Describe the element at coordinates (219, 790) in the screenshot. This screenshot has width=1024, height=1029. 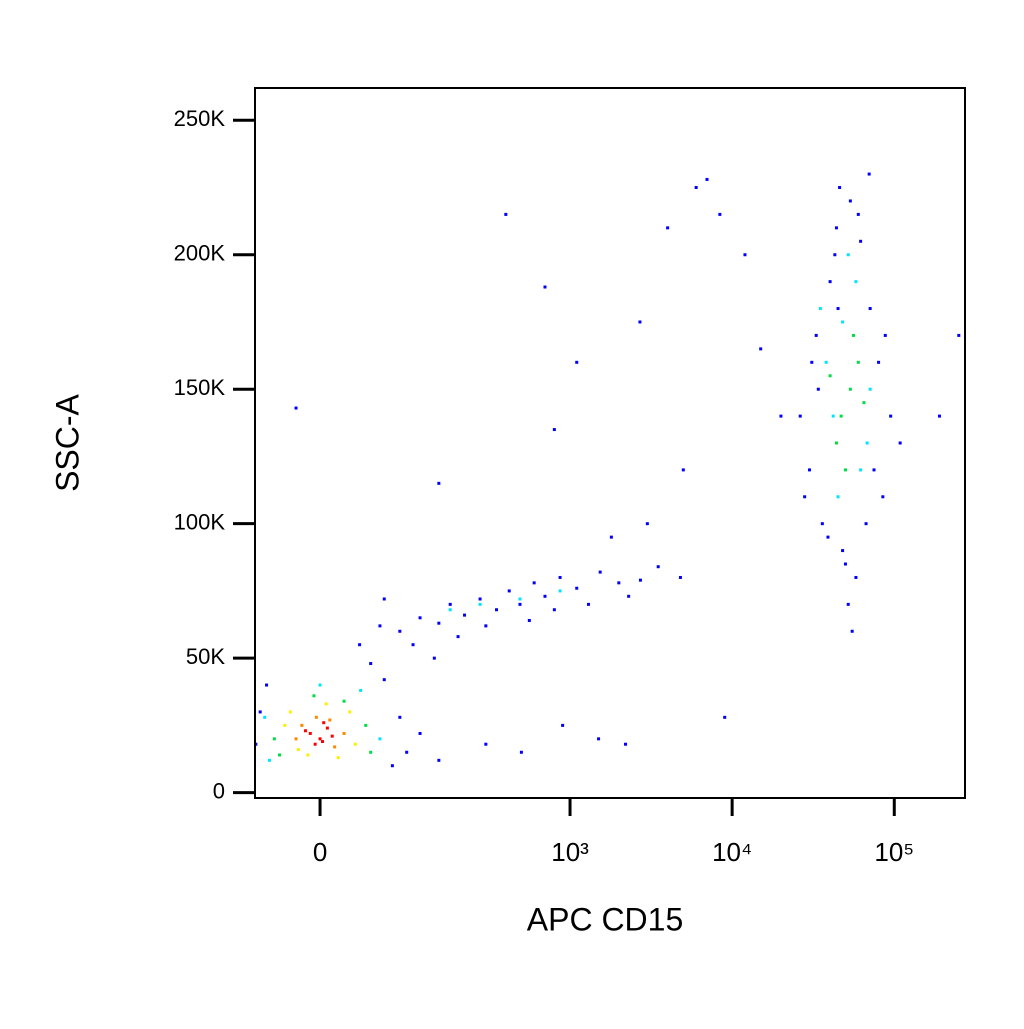
I see `y-tick-label: 0` at that location.